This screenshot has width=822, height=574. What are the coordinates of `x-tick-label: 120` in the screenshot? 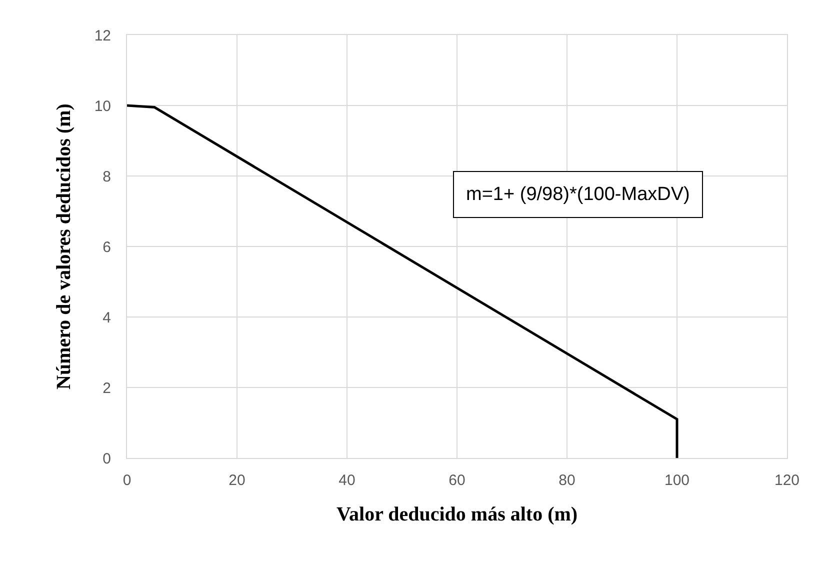 It's located at (787, 480).